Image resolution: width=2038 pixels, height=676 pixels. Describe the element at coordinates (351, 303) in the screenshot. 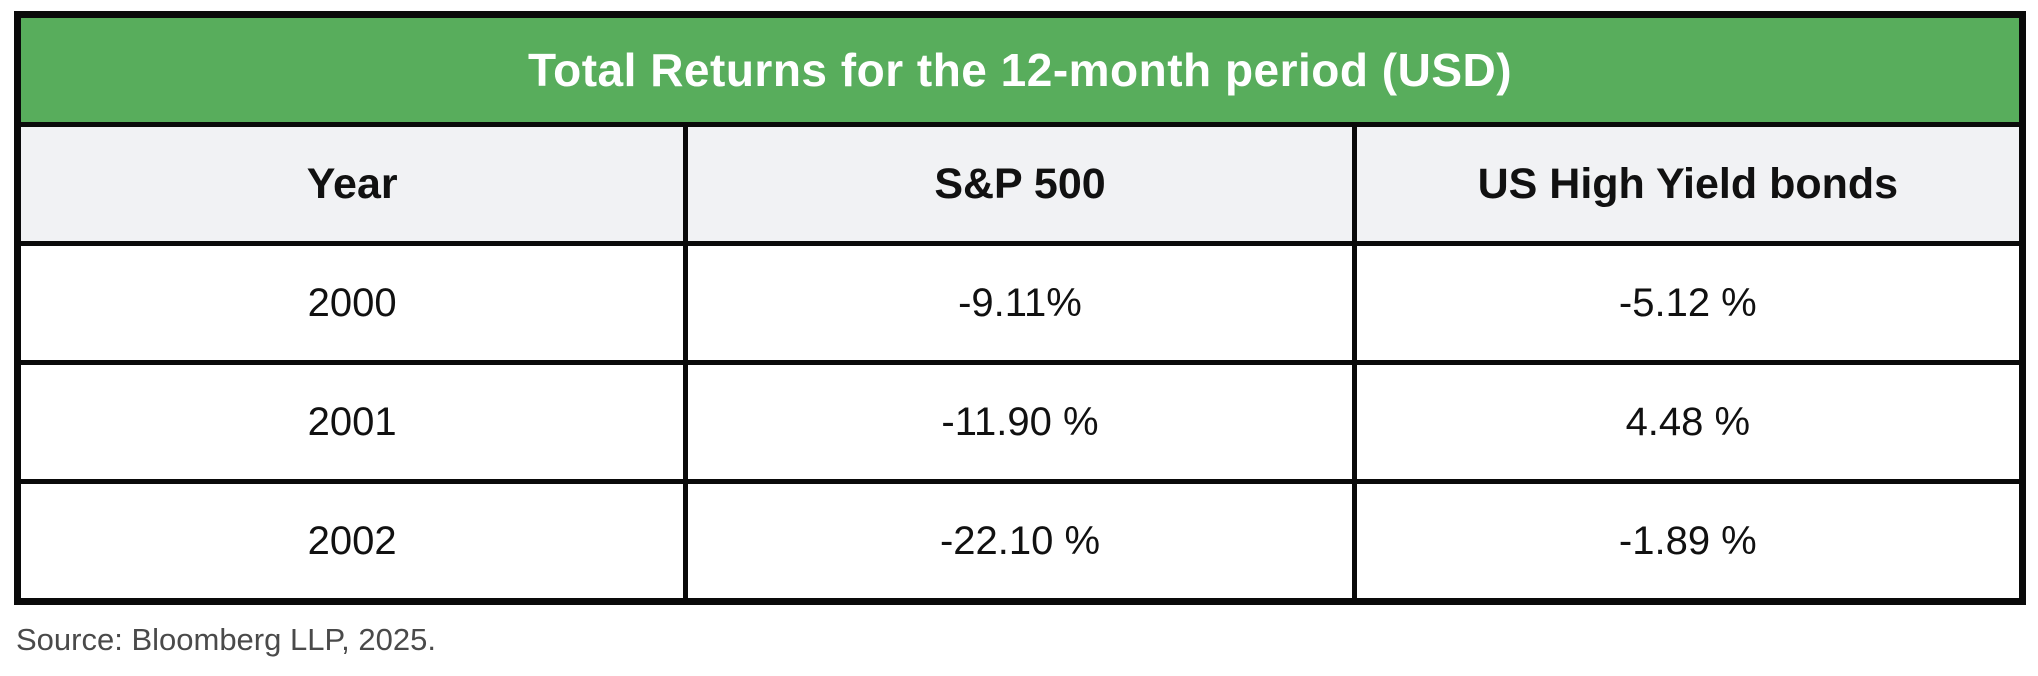

I see `year-cell: 2000` at that location.